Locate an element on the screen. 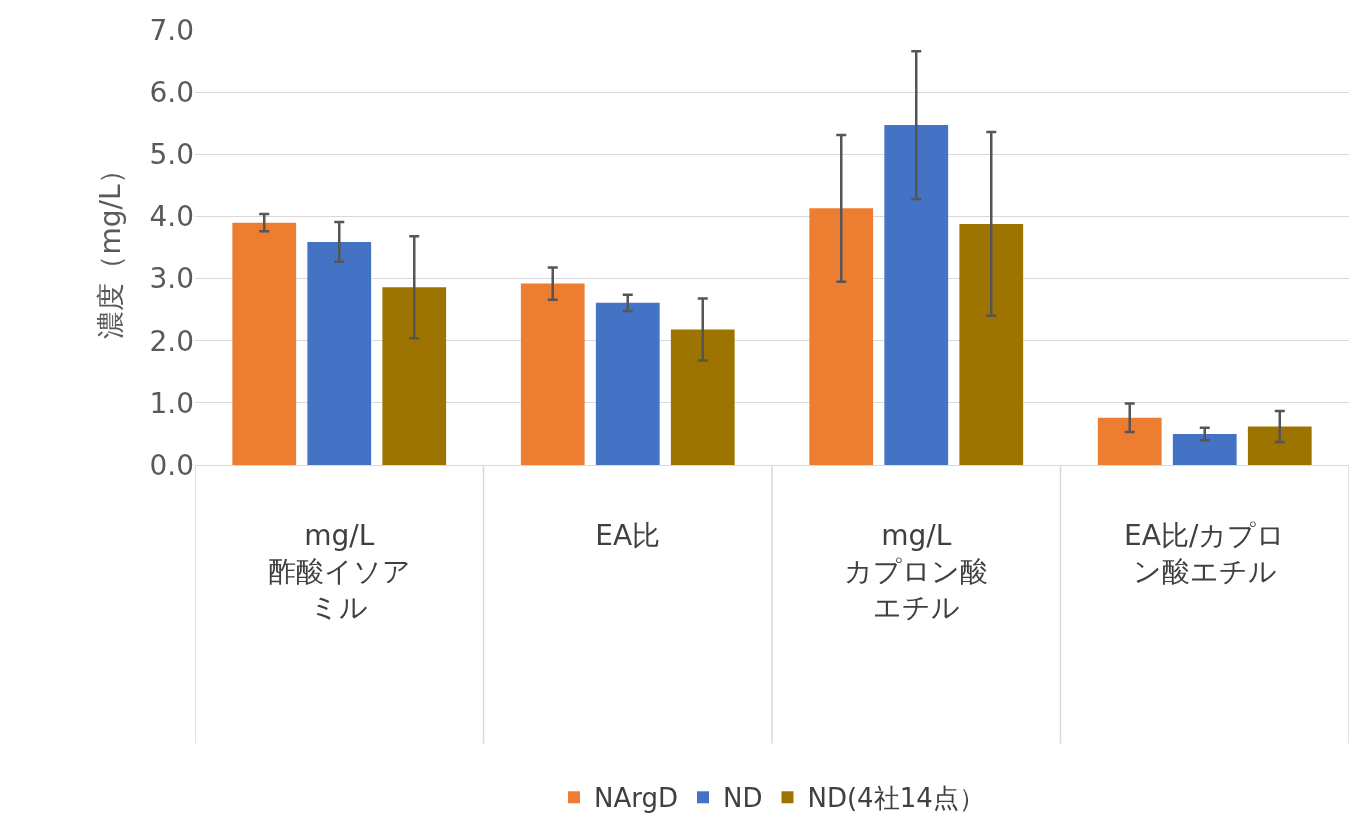  y-tick-label: 7.0 is located at coordinates (171, 30).